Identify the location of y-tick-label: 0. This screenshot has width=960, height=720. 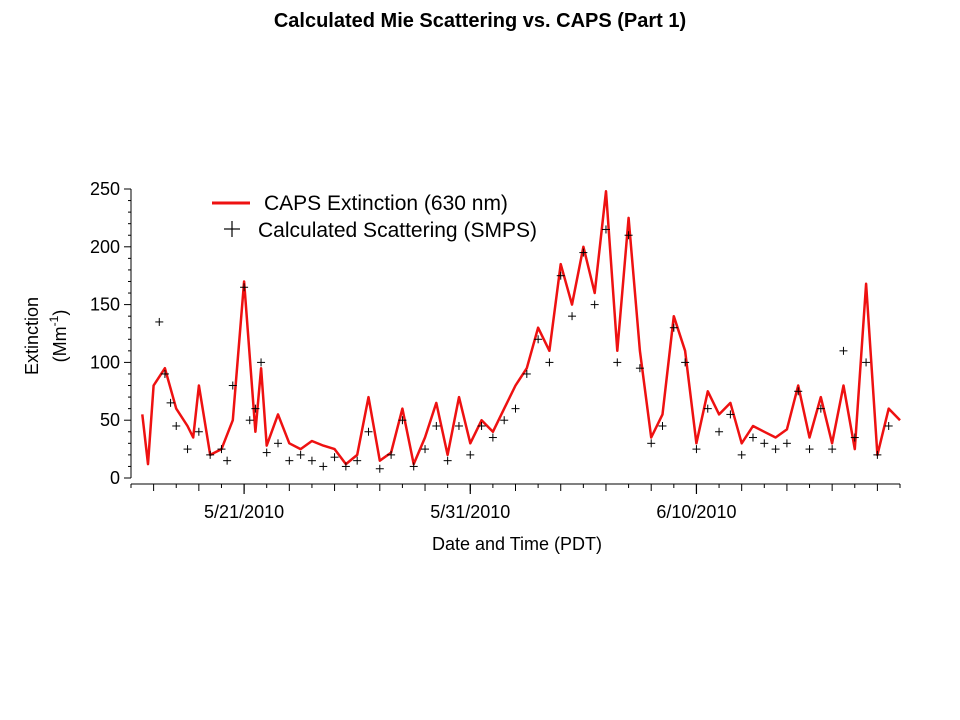
(115, 478).